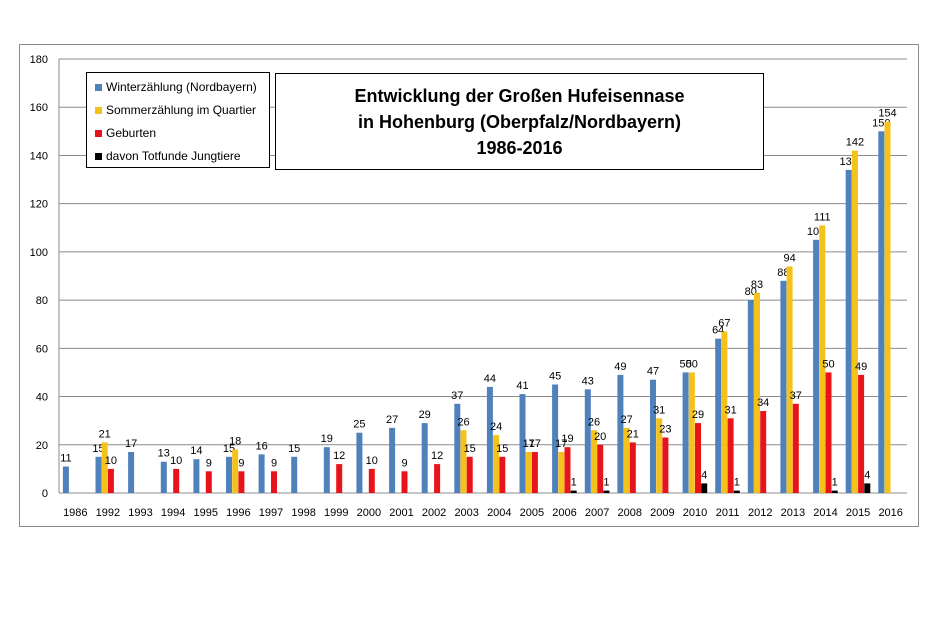  I want to click on x-tick-label: 2002, so click(434, 513).